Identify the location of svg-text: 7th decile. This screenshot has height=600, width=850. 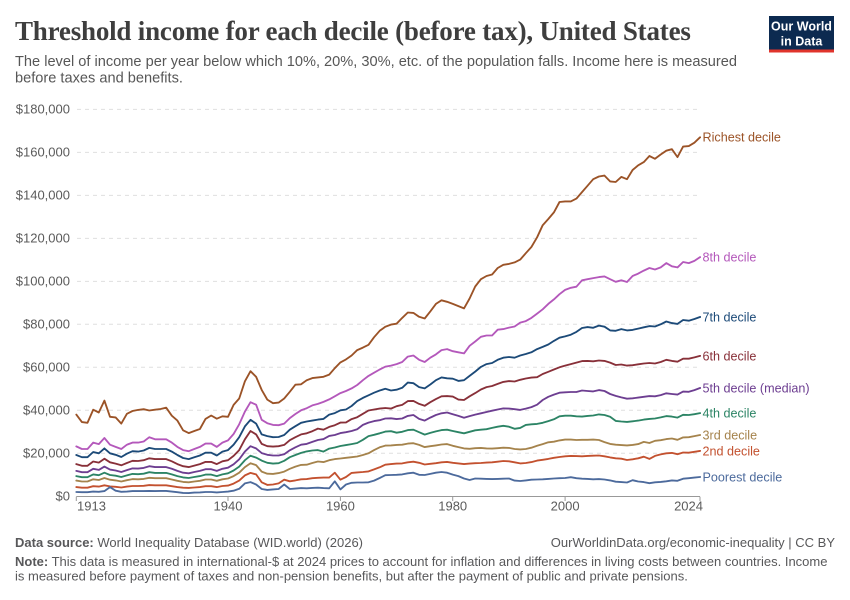
(730, 317).